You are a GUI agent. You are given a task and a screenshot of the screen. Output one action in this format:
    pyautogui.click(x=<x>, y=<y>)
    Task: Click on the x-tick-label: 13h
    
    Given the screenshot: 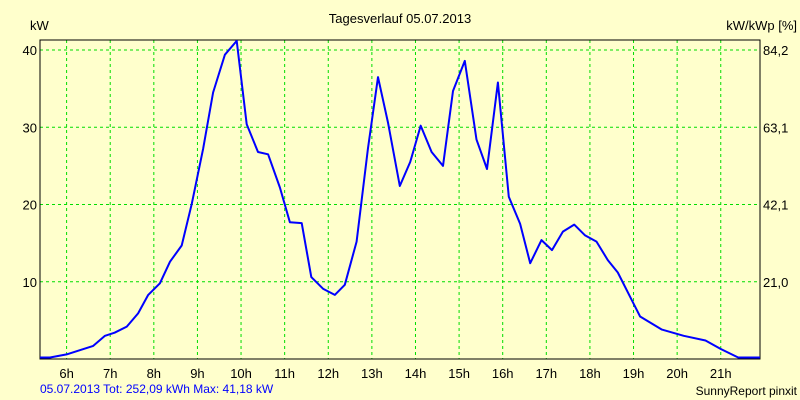 What is the action you would take?
    pyautogui.click(x=372, y=373)
    